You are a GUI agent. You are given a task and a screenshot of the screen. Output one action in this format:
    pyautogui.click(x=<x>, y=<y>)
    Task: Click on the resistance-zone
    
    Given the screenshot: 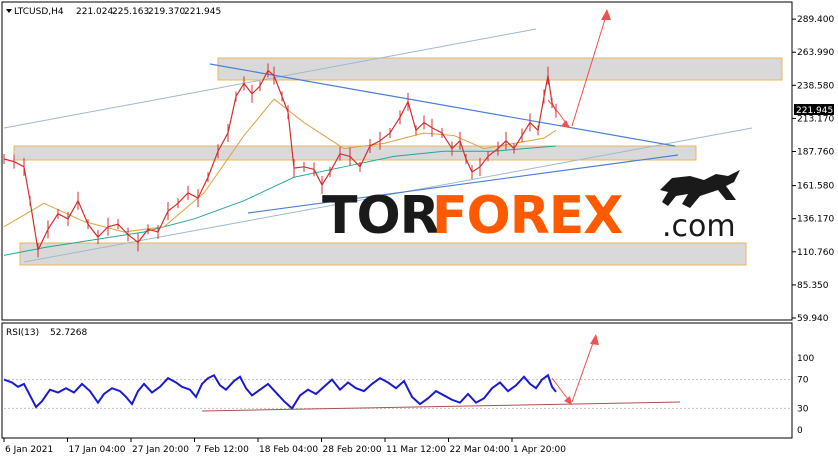 What is the action you would take?
    pyautogui.click(x=500, y=69)
    